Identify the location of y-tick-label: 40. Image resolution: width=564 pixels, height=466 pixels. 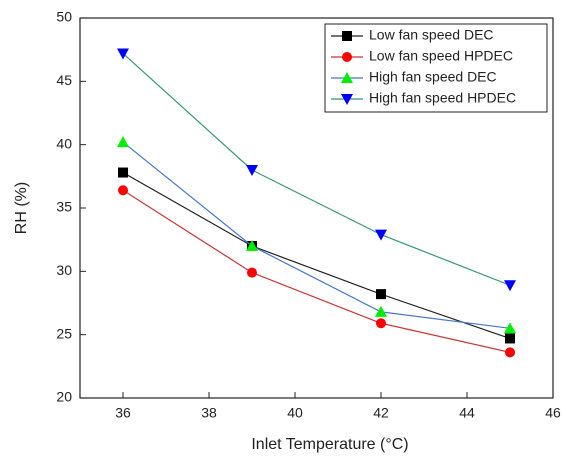
(64, 143).